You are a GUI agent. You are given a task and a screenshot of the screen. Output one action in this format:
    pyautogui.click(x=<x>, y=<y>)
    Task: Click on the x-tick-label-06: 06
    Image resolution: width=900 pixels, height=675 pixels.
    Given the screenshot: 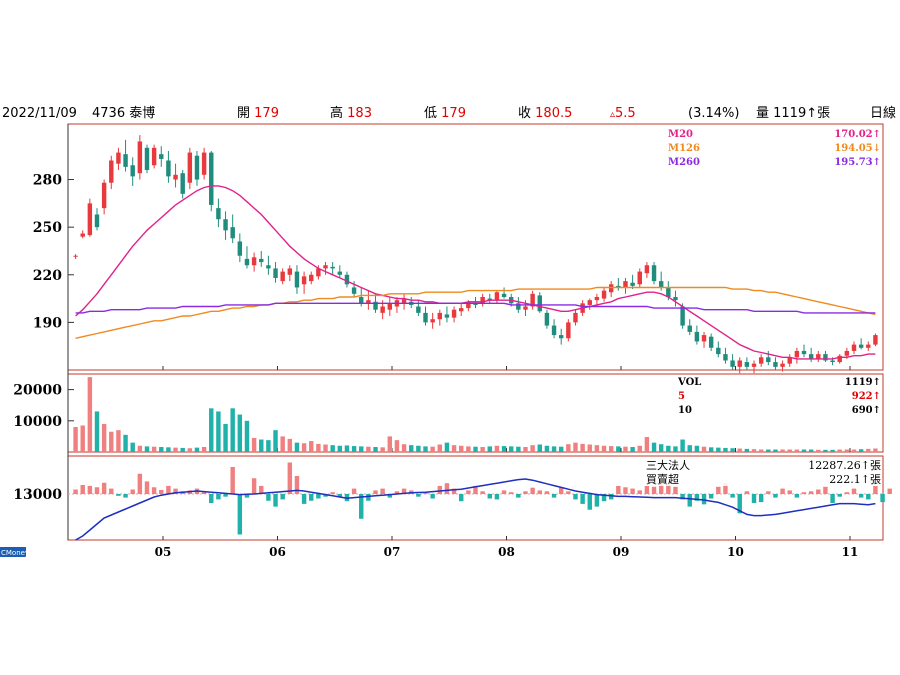 What is the action you would take?
    pyautogui.click(x=277, y=552)
    